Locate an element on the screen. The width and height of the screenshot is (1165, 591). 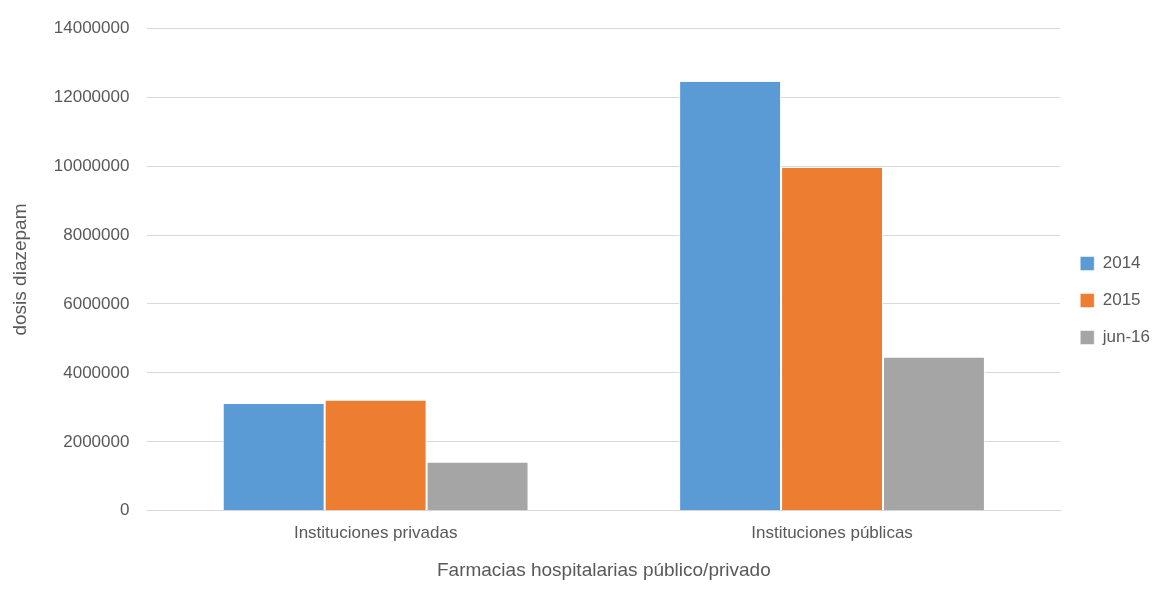
y-tick-label: 2000000 is located at coordinates (96, 441).